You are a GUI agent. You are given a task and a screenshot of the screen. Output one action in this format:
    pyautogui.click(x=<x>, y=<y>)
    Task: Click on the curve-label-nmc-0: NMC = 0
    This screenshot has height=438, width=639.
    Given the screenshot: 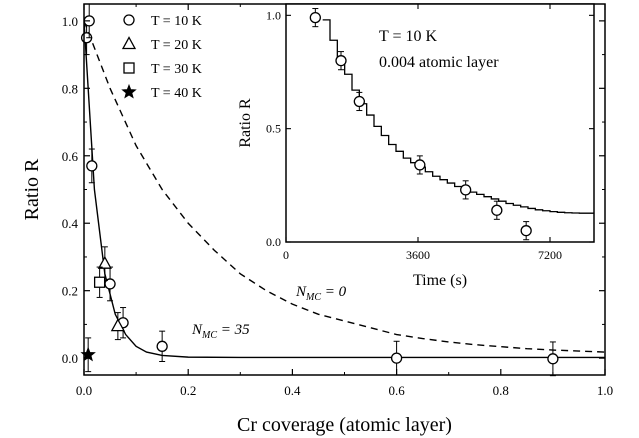 What is the action you would take?
    pyautogui.click(x=321, y=293)
    